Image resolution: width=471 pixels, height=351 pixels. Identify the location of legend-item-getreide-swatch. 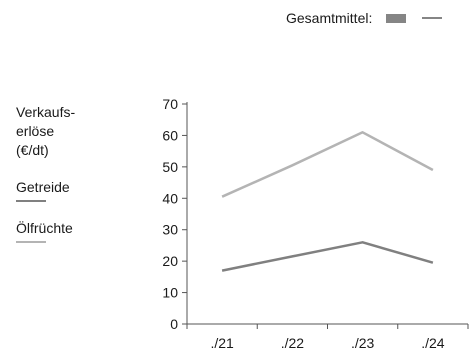
(31, 201).